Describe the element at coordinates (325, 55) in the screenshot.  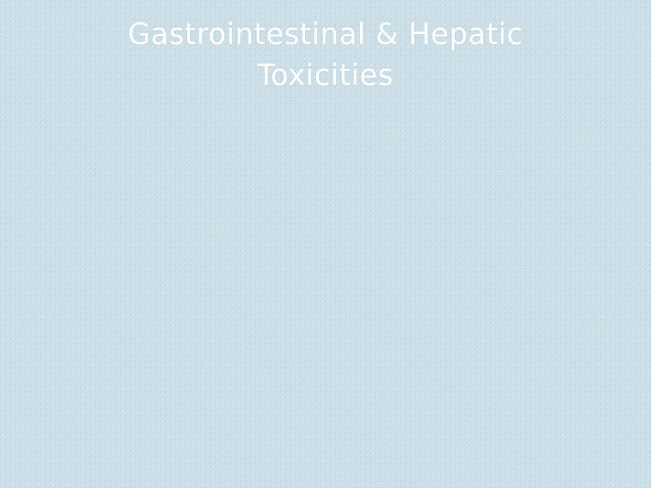
I see `slide-title: Gastrointestinal & Hepatic Toxicities` at that location.